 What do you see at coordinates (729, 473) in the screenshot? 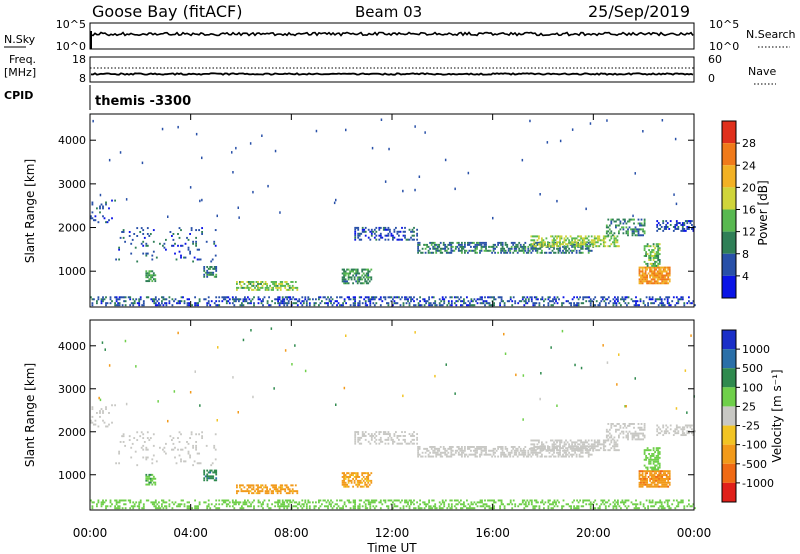
I see `vel-cbar-swatch` at bounding box center [729, 473].